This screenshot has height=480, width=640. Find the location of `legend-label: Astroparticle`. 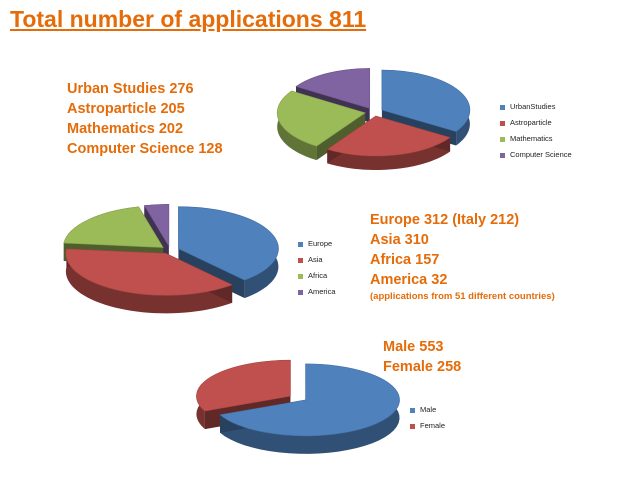

legend-label: Astroparticle is located at coordinates (531, 122).